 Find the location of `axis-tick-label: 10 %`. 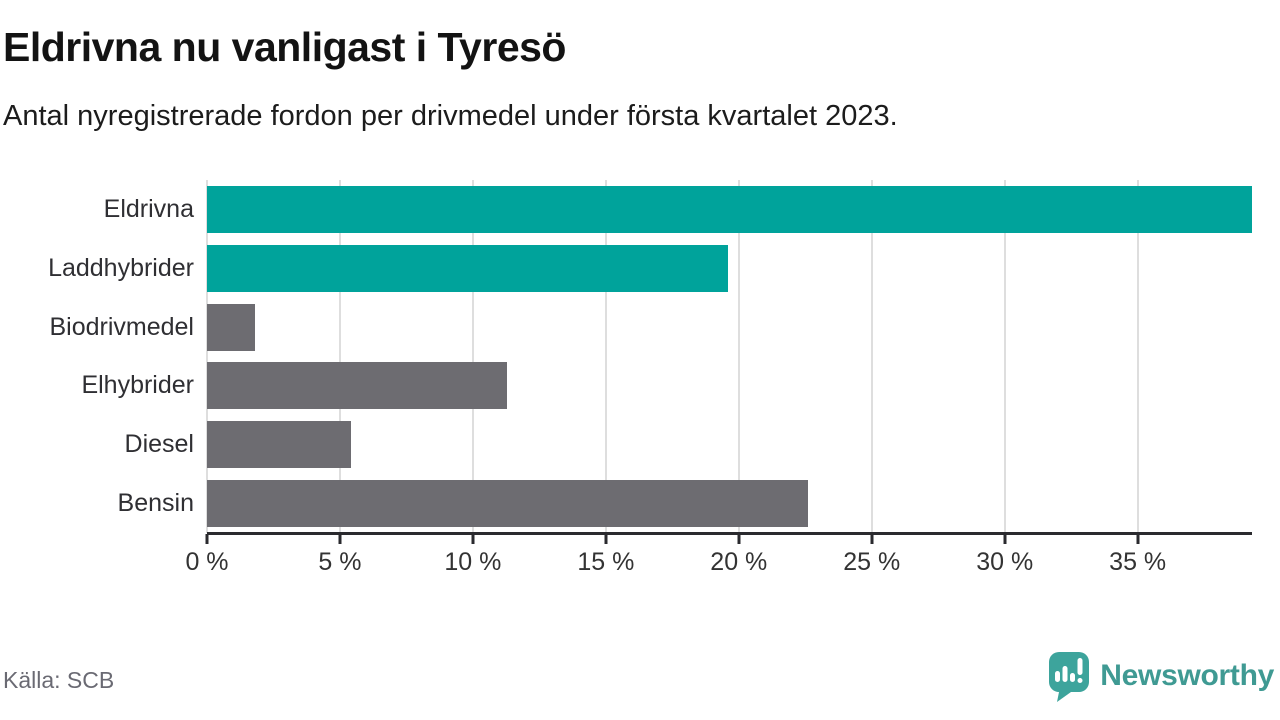

axis-tick-label: 10 % is located at coordinates (473, 562).